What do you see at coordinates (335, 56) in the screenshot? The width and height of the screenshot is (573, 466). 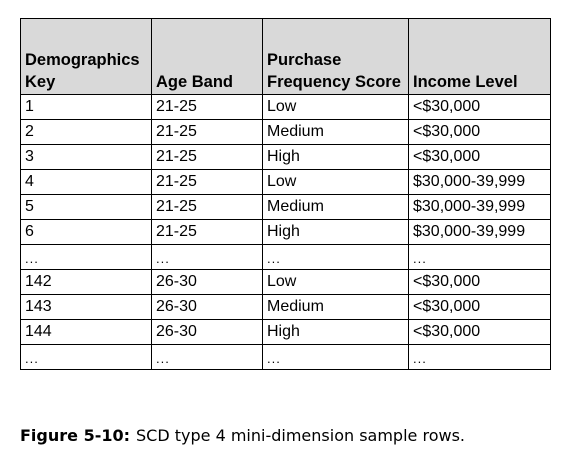 I see `header-purchase-frequency-score: Purchase Frequency Score` at bounding box center [335, 56].